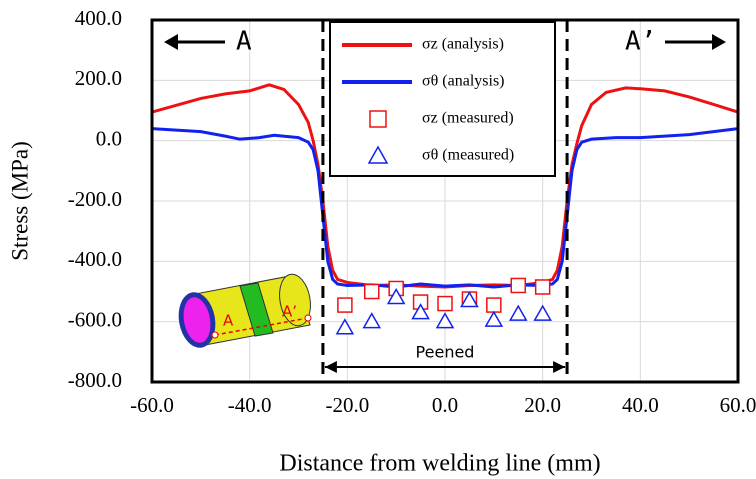 The width and height of the screenshot is (756, 479). What do you see at coordinates (228, 321) in the screenshot?
I see `inset-label: A` at bounding box center [228, 321].